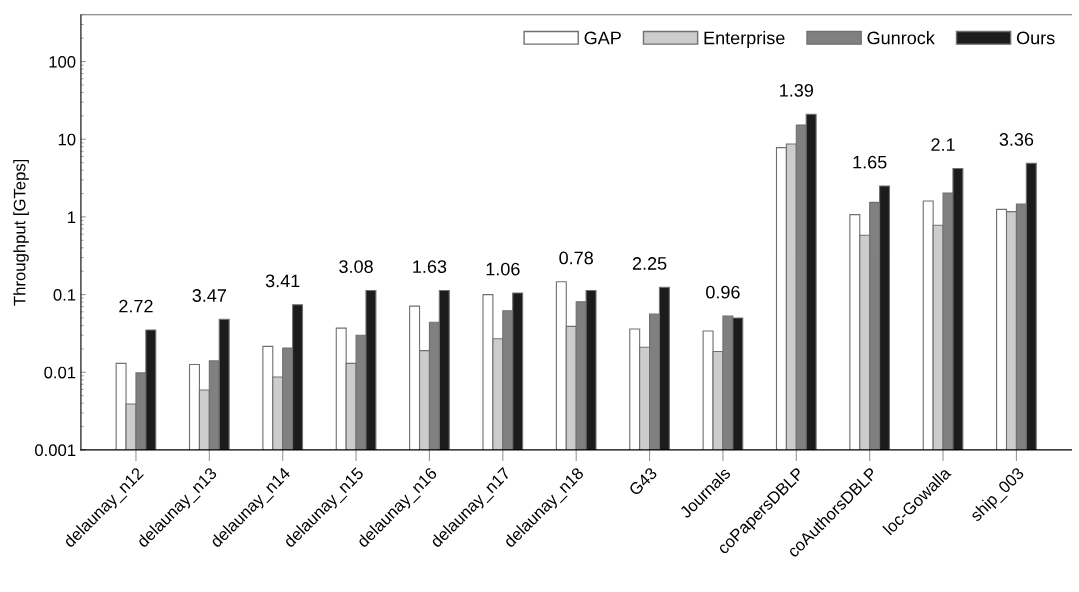 The width and height of the screenshot is (1079, 592). I want to click on annotation: 1.39, so click(797, 90).